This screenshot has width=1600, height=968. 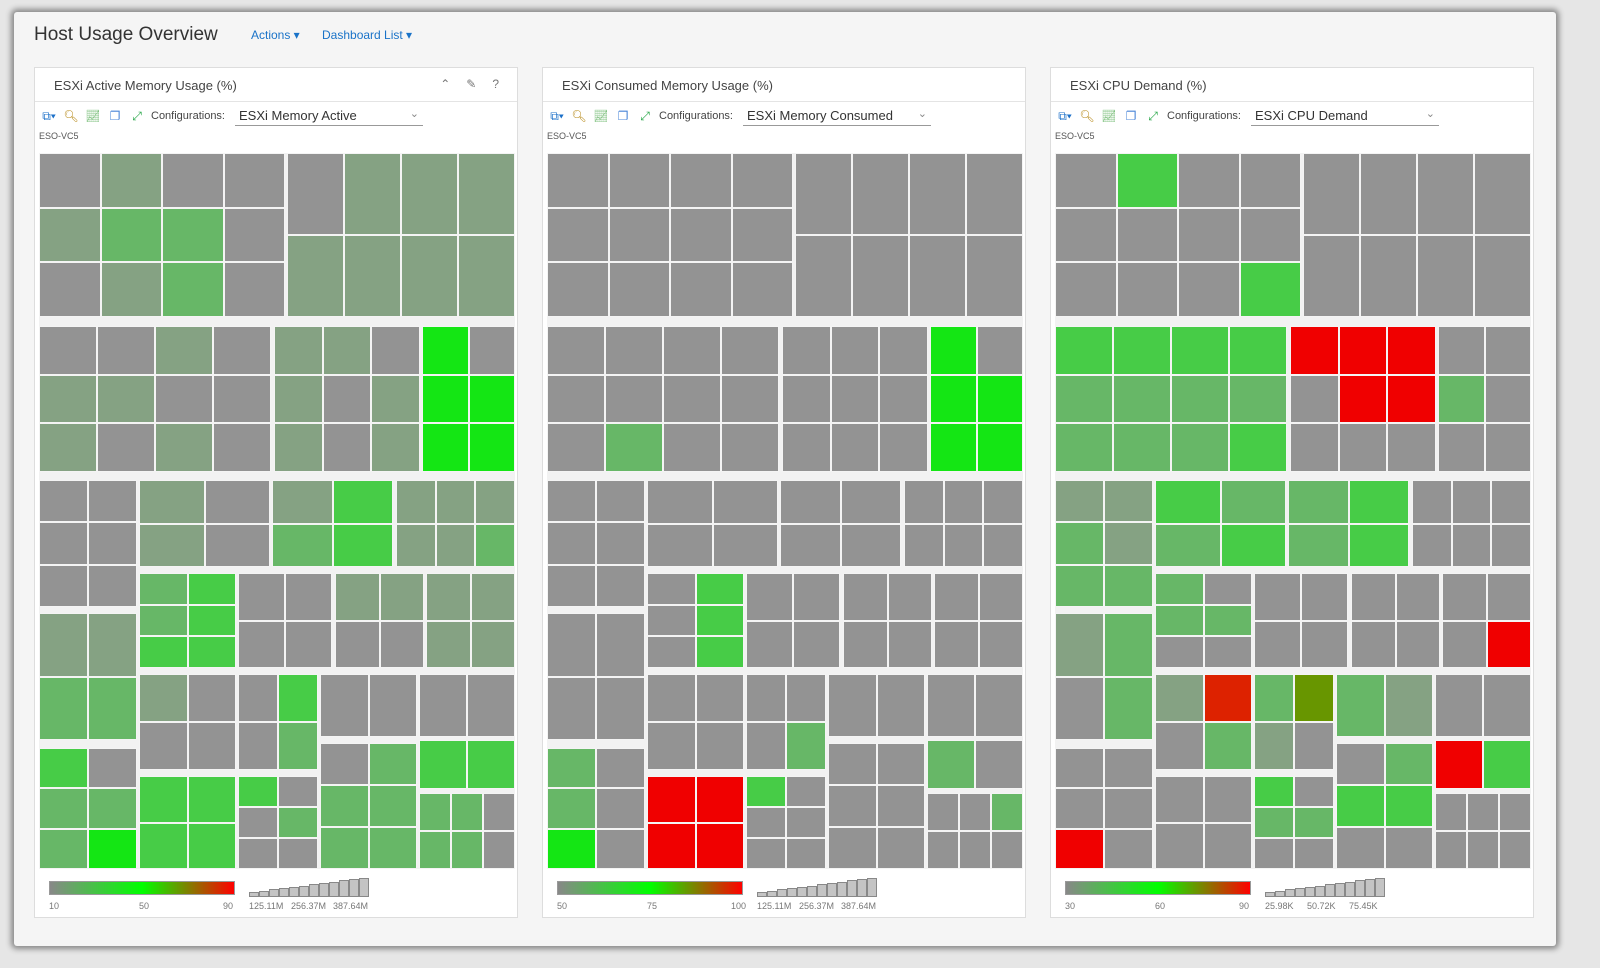 I want to click on copy-icon: ❐, so click(x=115, y=116).